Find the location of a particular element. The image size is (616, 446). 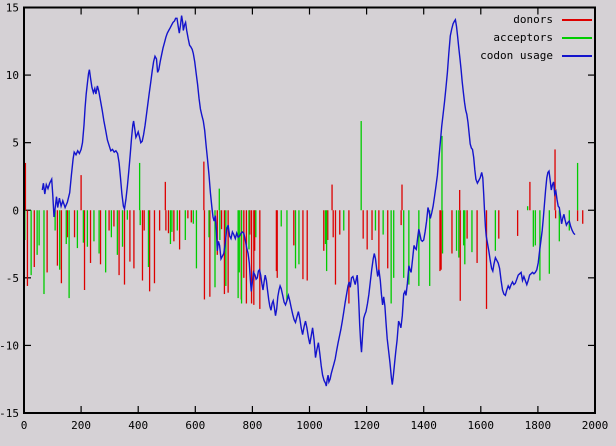

y-tick-label: -10 is located at coordinates (9, 345).